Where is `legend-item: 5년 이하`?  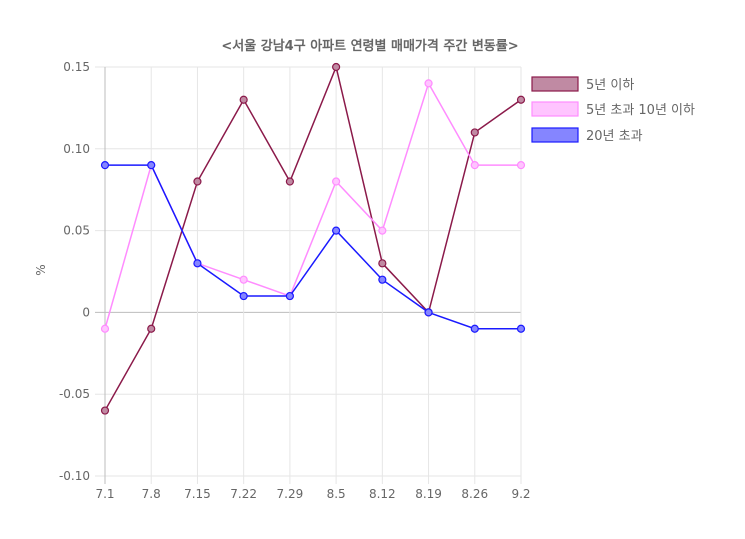
legend-item: 5년 이하 is located at coordinates (582, 84).